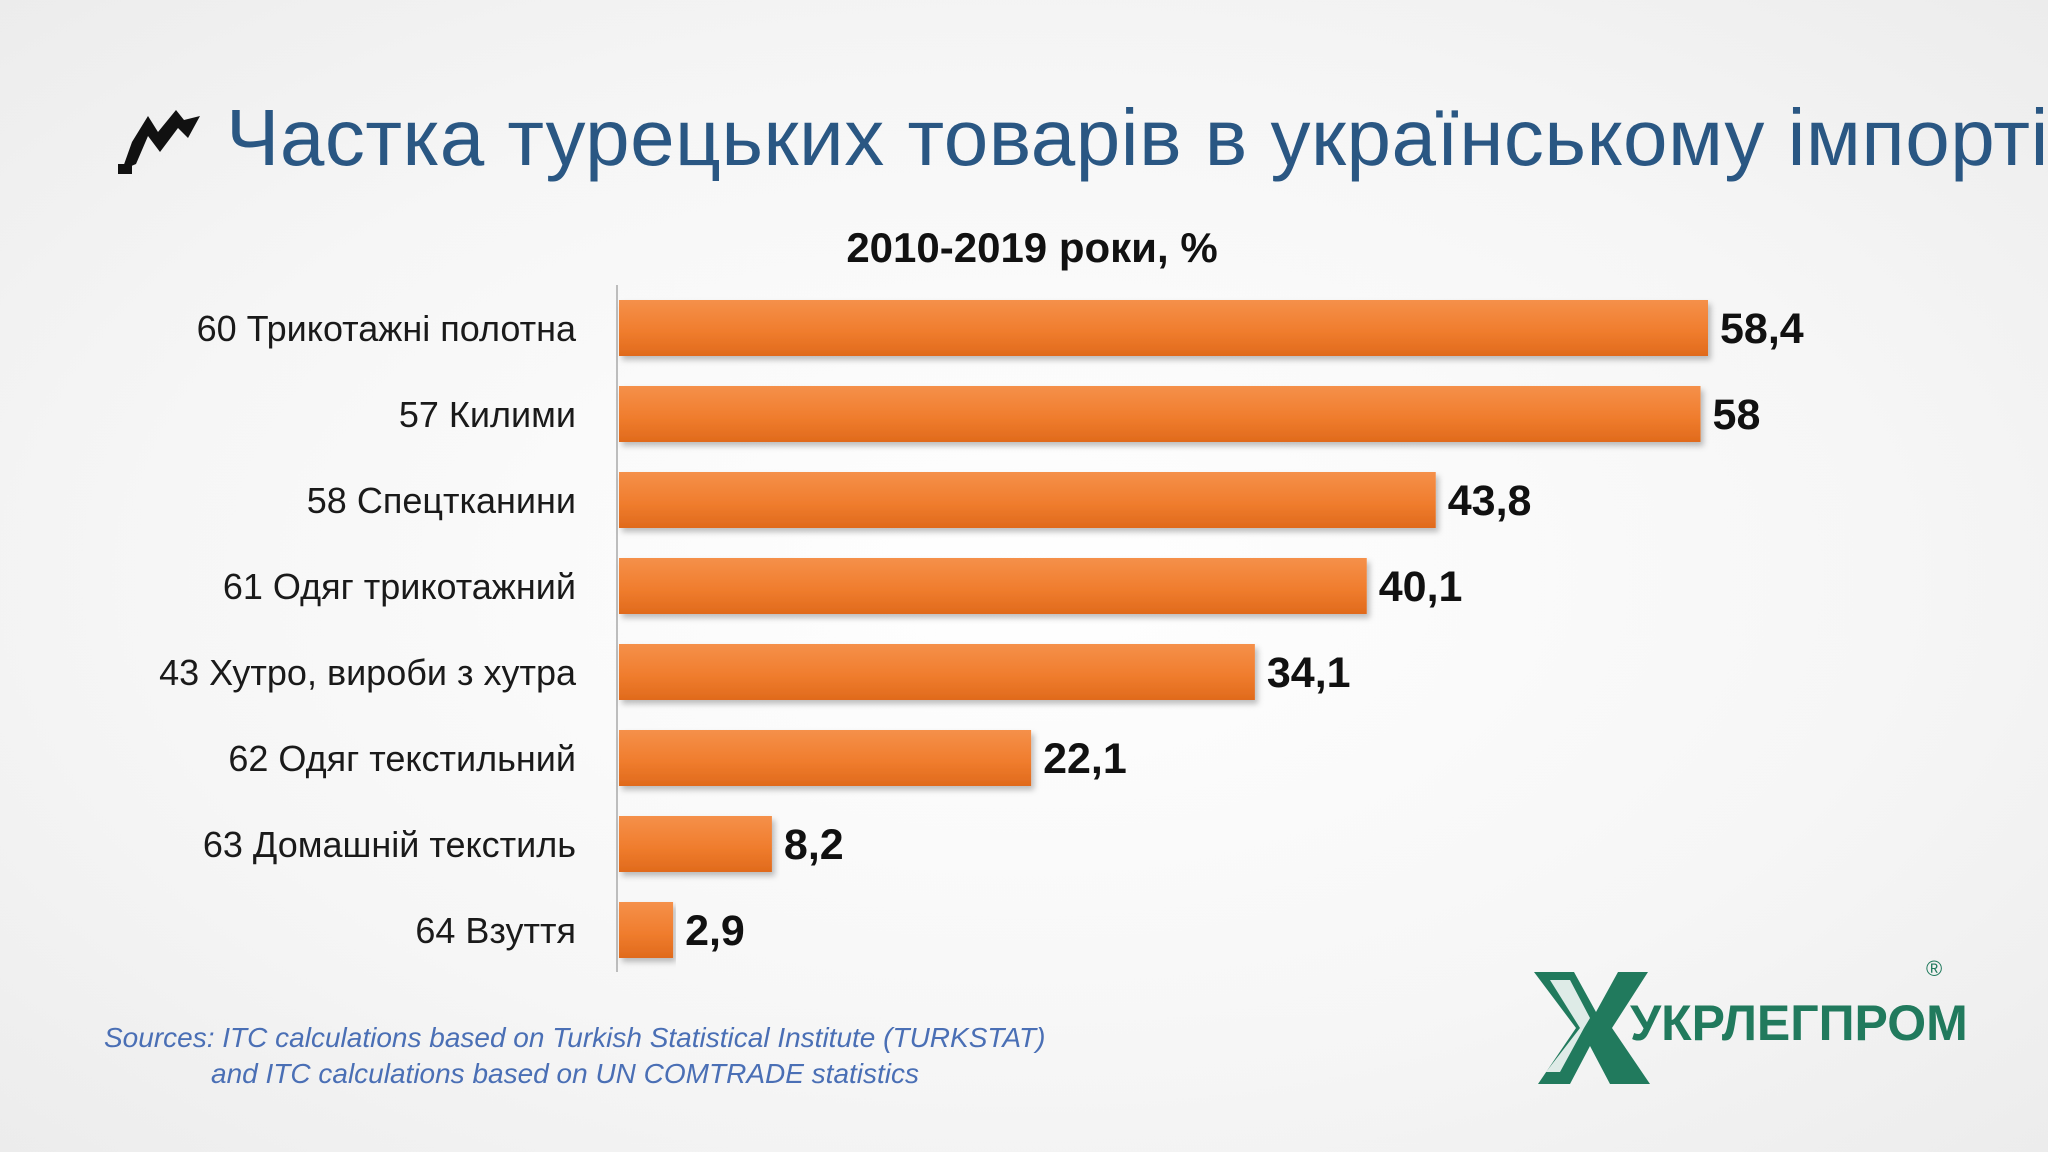 This screenshot has width=2048, height=1152. I want to click on x-monogram-icon, so click(1592, 1028).